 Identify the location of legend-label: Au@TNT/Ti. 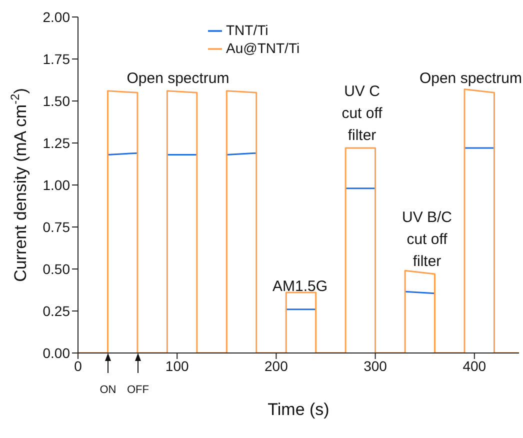
(263, 48).